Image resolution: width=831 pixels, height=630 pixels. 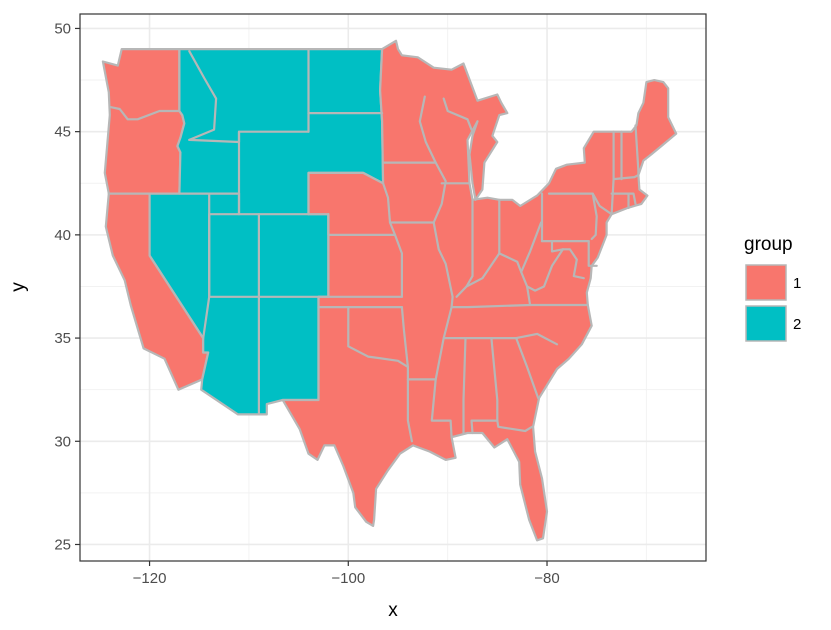 I want to click on y-tick-label: 50, so click(x=62, y=28).